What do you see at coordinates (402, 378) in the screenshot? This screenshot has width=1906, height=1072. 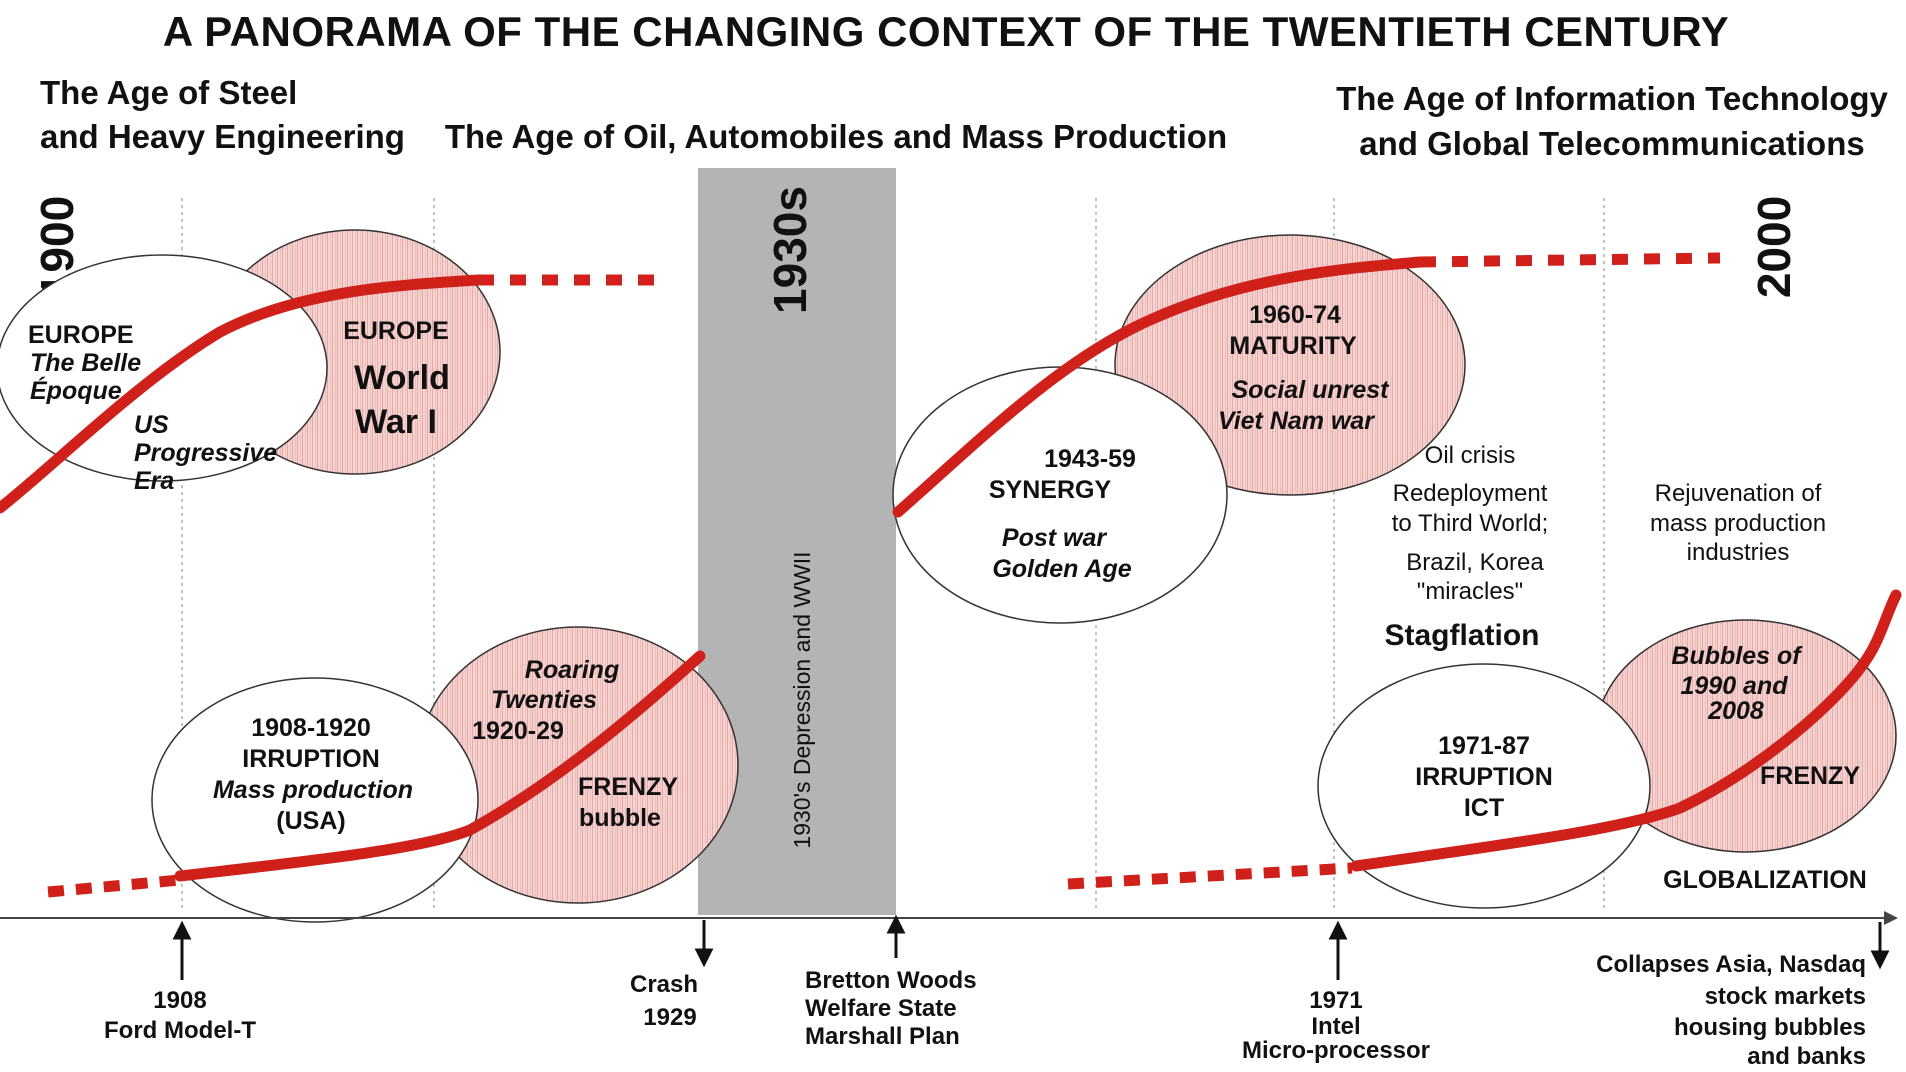 I see `world-label: World` at bounding box center [402, 378].